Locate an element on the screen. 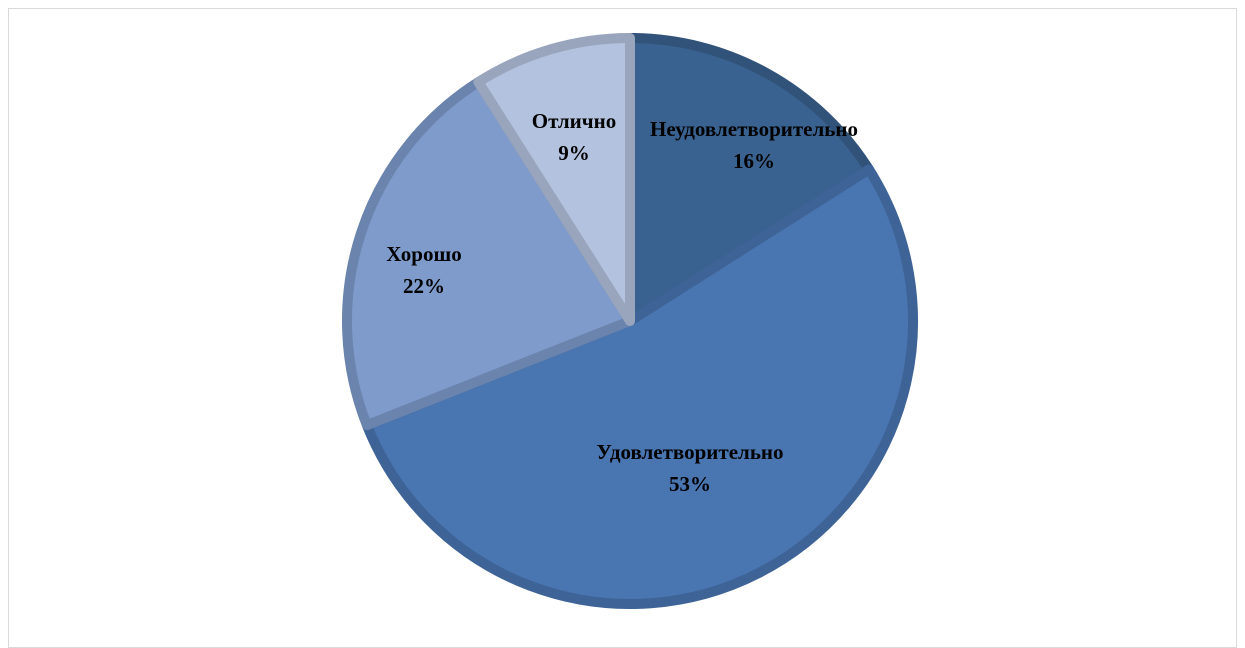  slice-category-label: Хорошо is located at coordinates (423, 254).